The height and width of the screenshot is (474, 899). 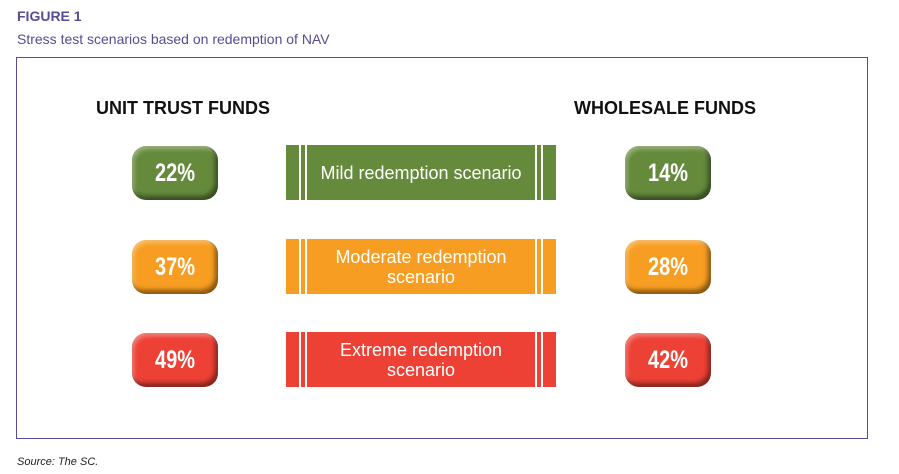 I want to click on scenario-banner: Extreme redemption scenario, so click(x=421, y=359).